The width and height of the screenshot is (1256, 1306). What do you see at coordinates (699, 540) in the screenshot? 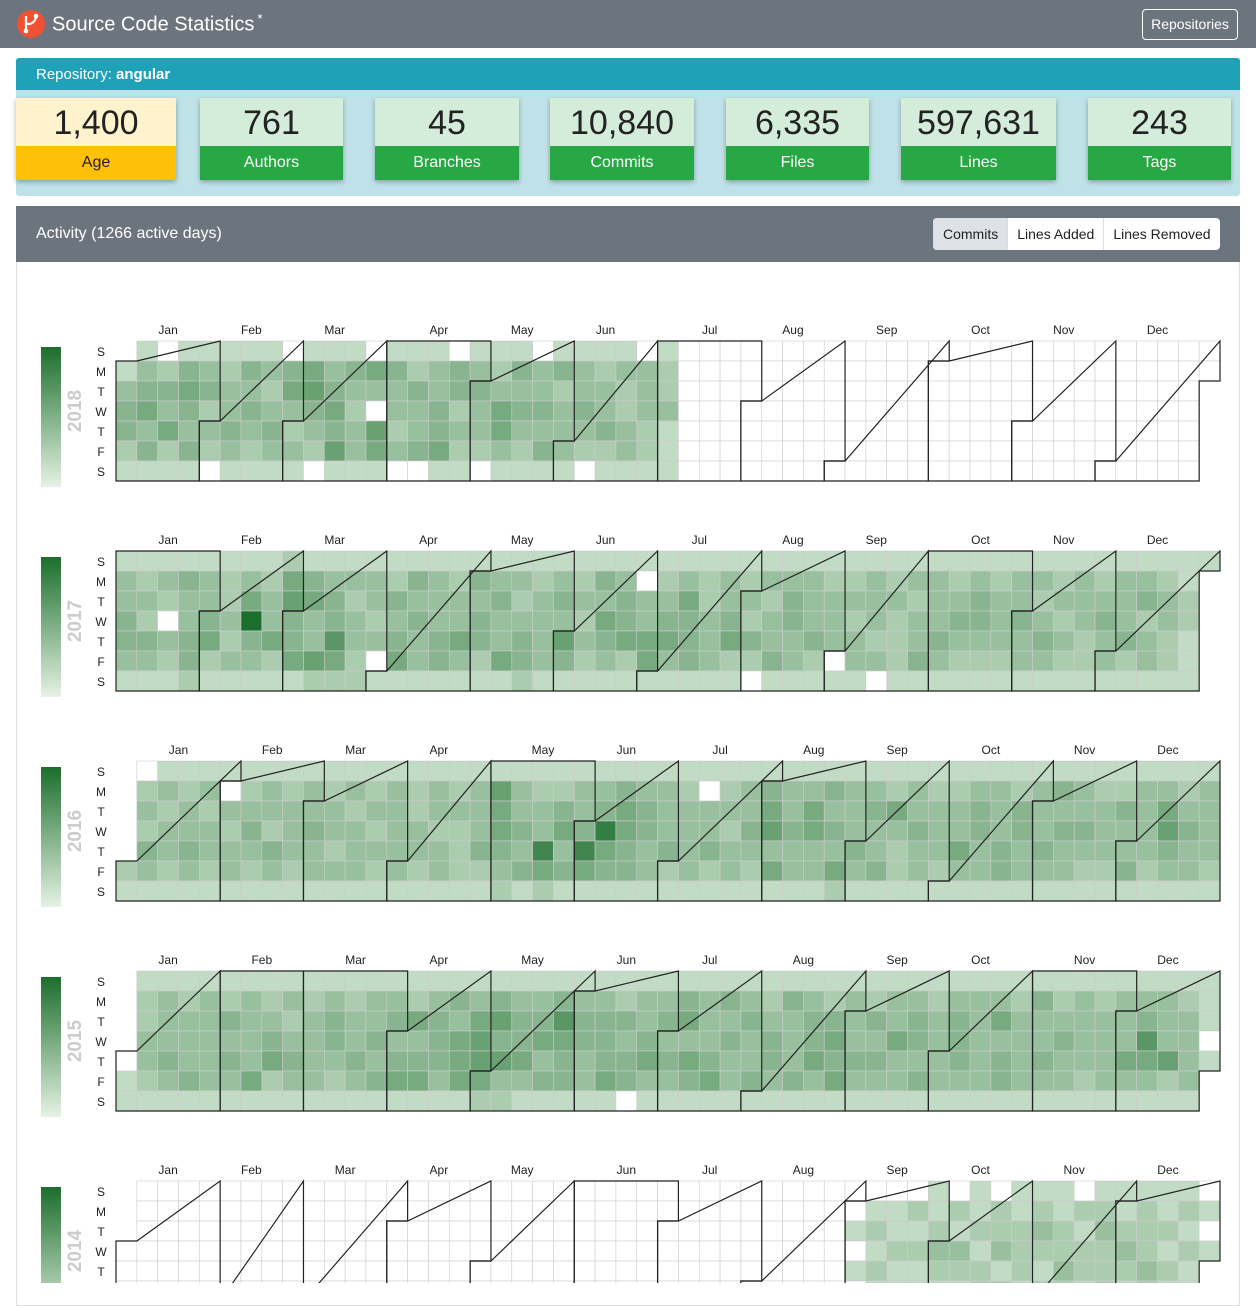
I see `month-label: Jul` at bounding box center [699, 540].